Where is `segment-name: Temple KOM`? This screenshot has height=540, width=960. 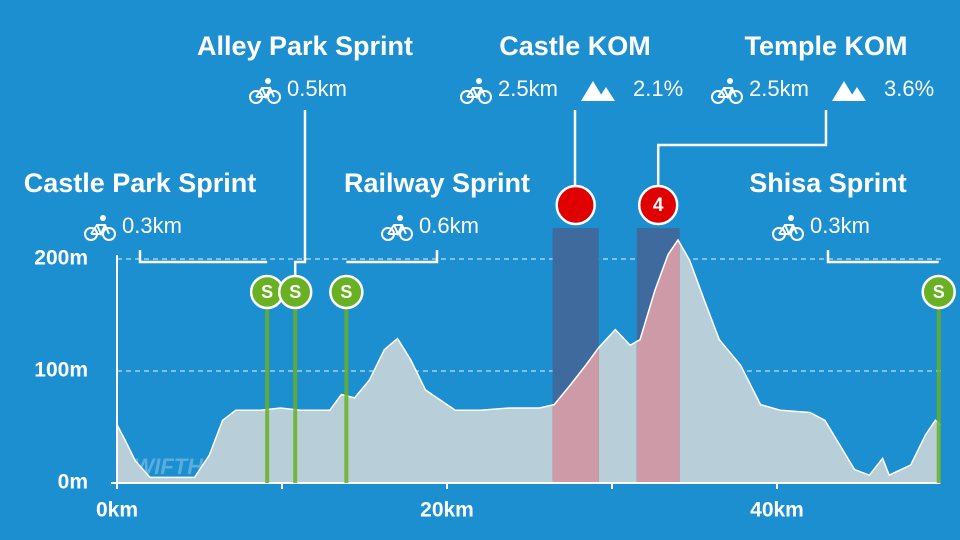
segment-name: Temple KOM is located at coordinates (825, 46).